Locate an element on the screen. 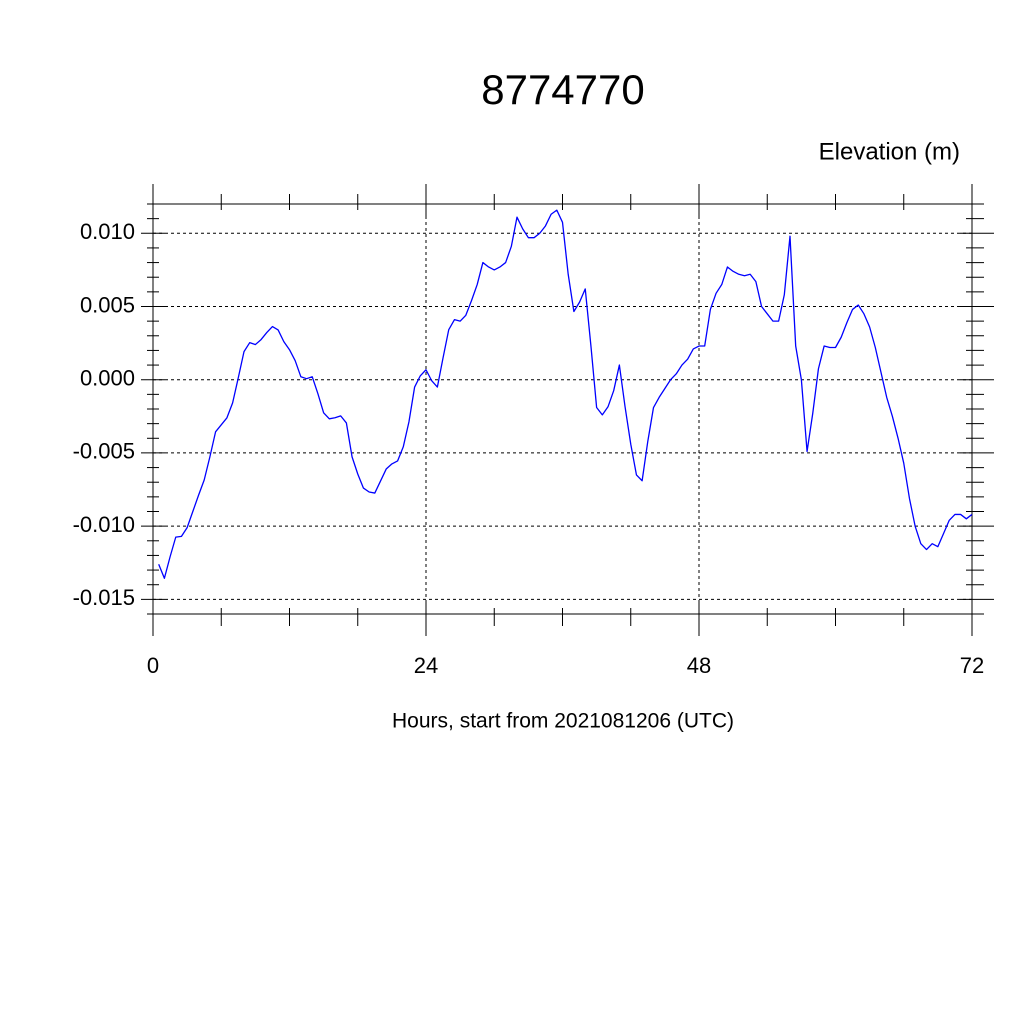 This screenshot has width=1024, height=1024. x-tick-label: 0 is located at coordinates (153, 665).